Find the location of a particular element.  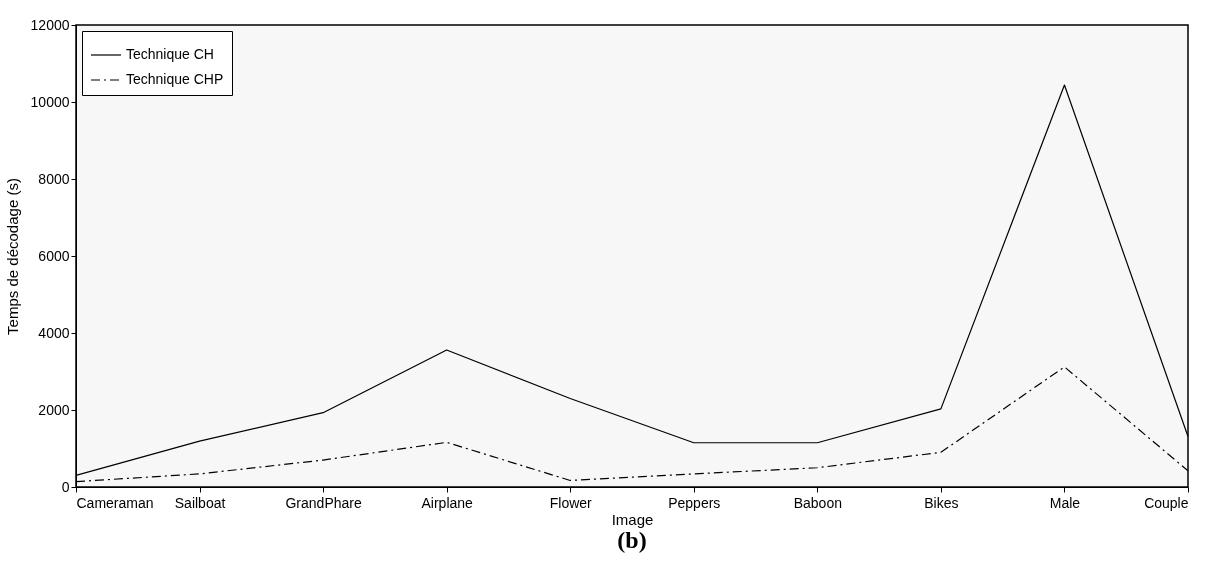

y-tick-label: 2000 is located at coordinates (54, 409).